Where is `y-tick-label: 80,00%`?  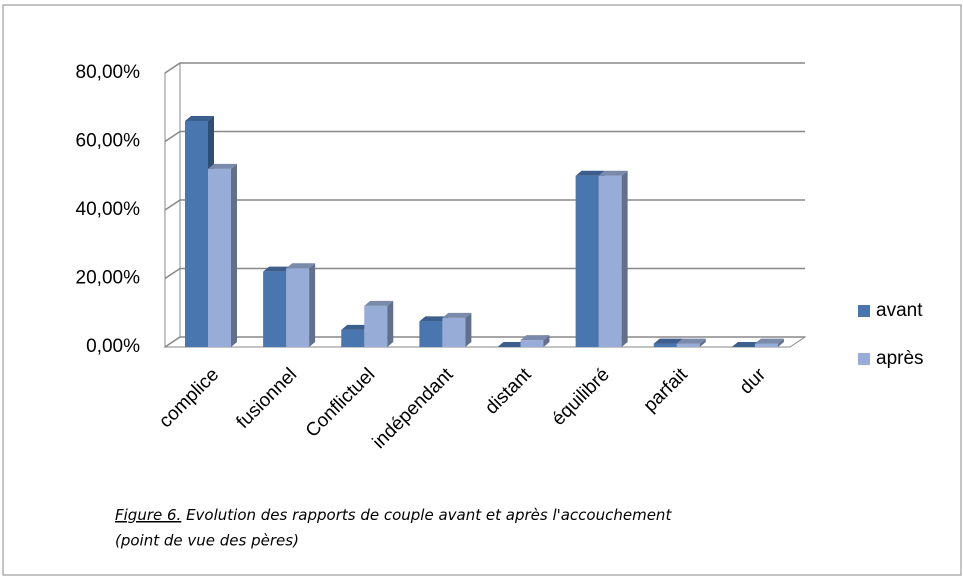 y-tick-label: 80,00% is located at coordinates (108, 72).